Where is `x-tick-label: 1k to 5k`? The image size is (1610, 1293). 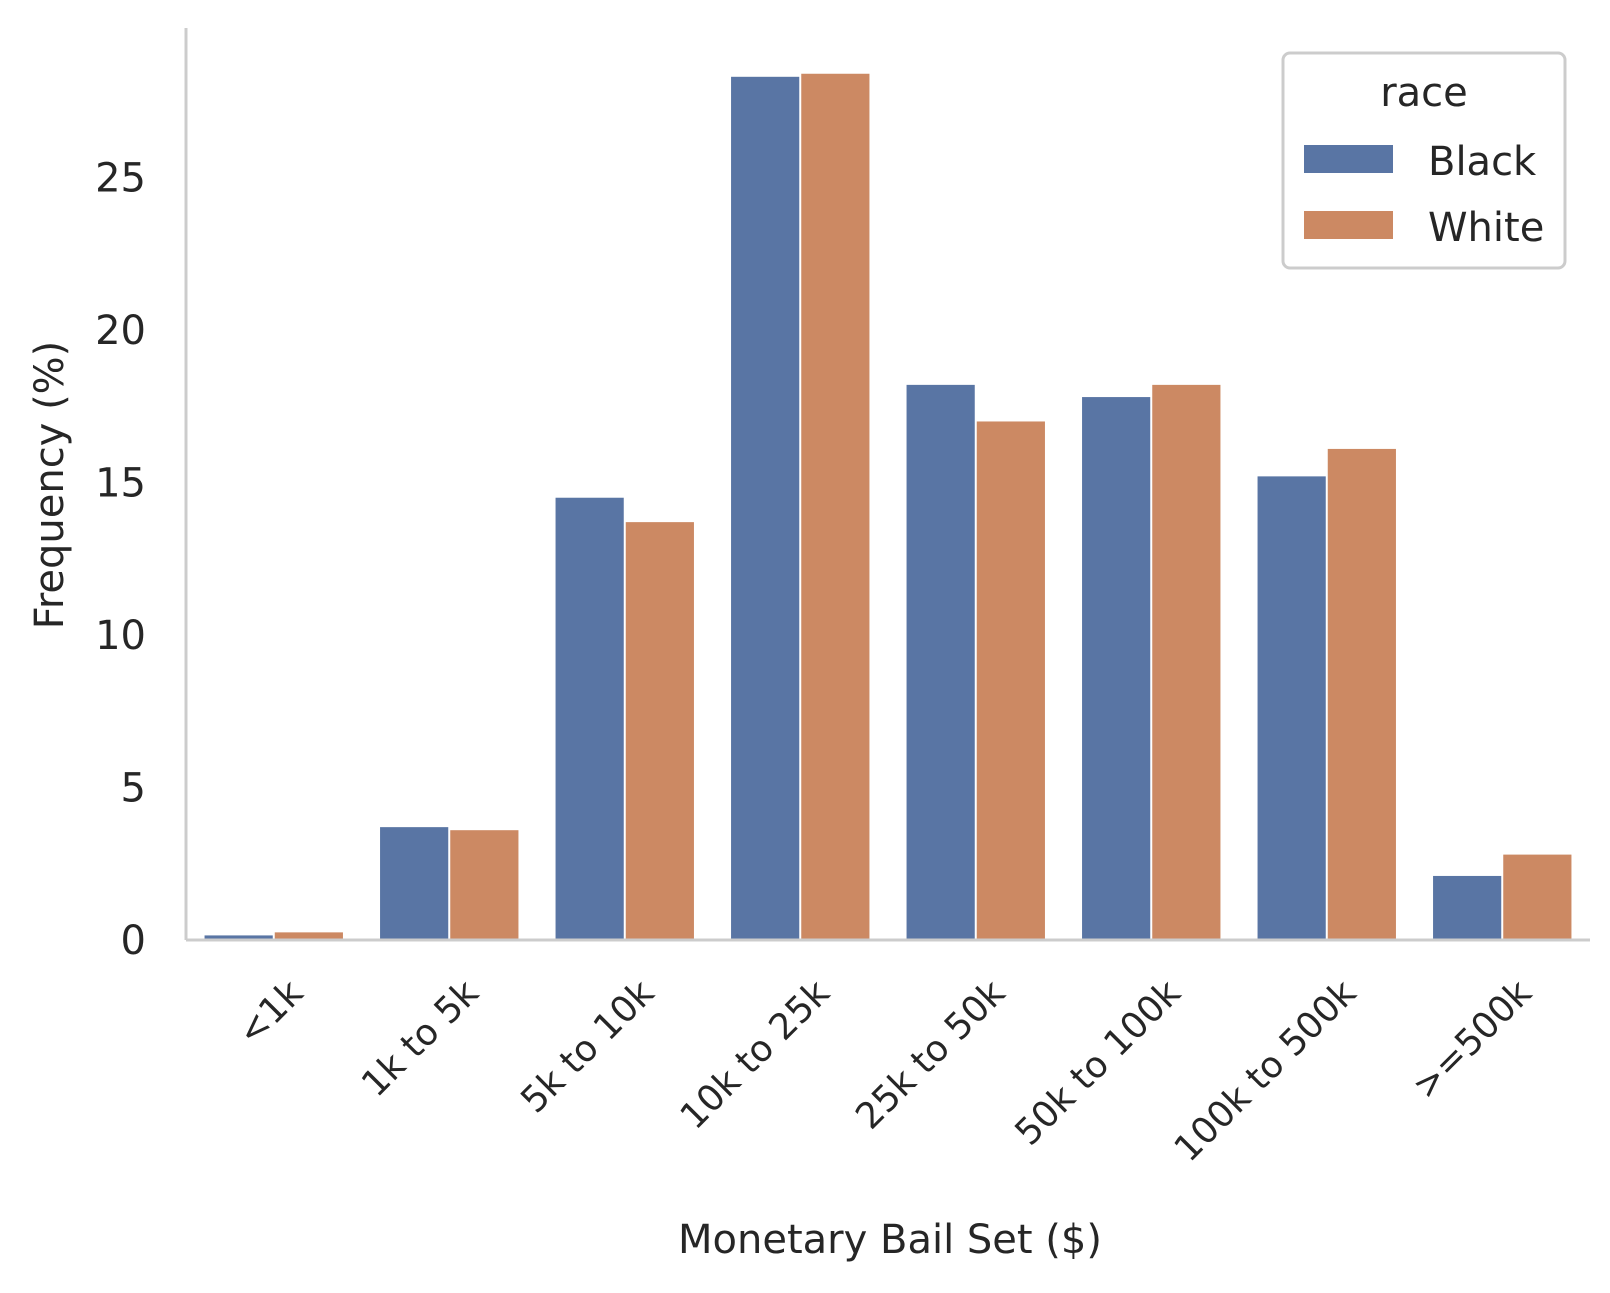
x-tick-label: 1k to 5k is located at coordinates (420, 1038).